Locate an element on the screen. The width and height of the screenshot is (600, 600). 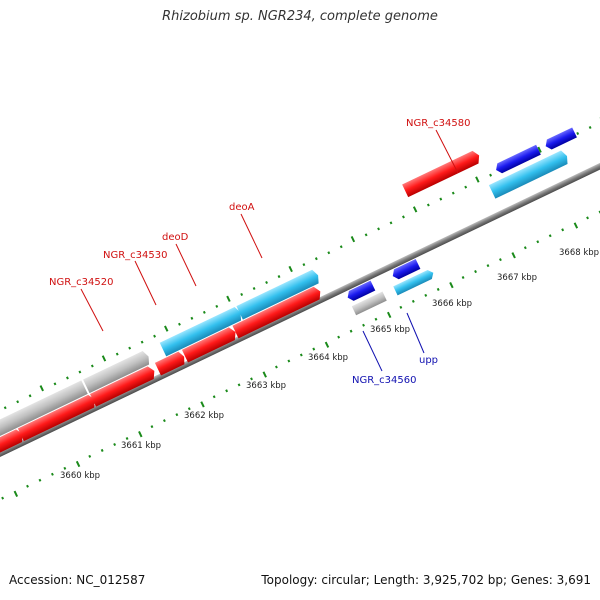
map-title: Rhizobium sp. NGR234, complete genome is located at coordinates (300, 16).